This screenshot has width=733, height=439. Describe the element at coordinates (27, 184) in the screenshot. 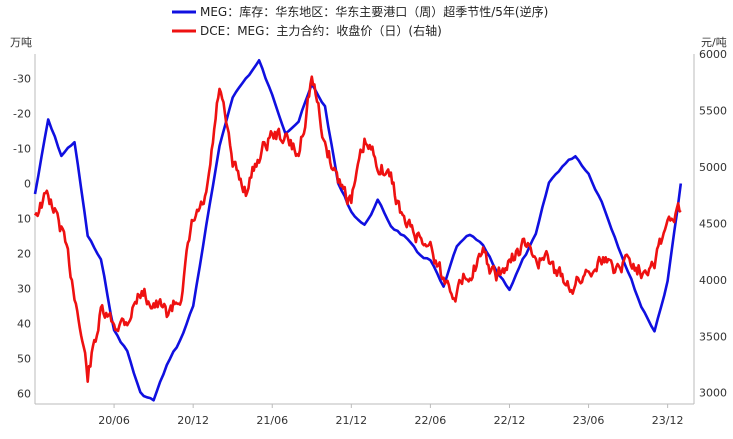

I see `left-tick-label: 0` at that location.